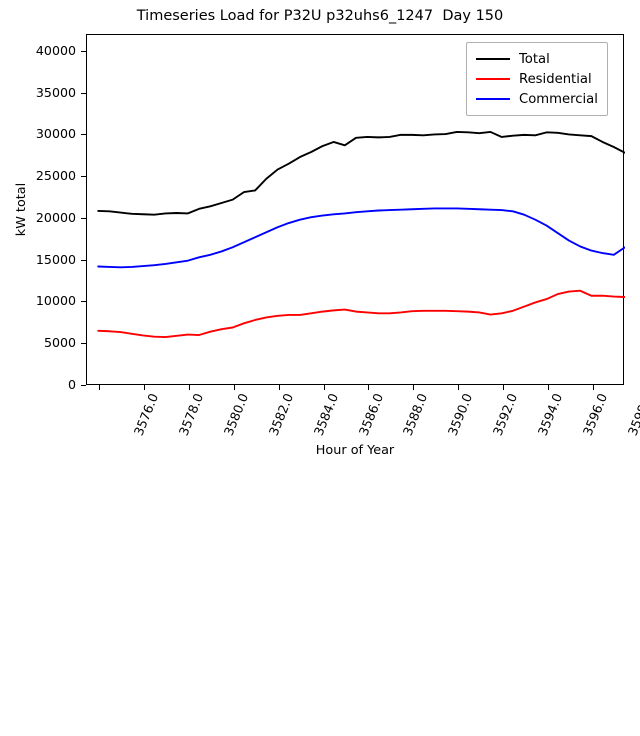 This screenshot has width=640, height=736. What do you see at coordinates (55, 301) in the screenshot?
I see `y-axis-tick-label: 10000` at bounding box center [55, 301].